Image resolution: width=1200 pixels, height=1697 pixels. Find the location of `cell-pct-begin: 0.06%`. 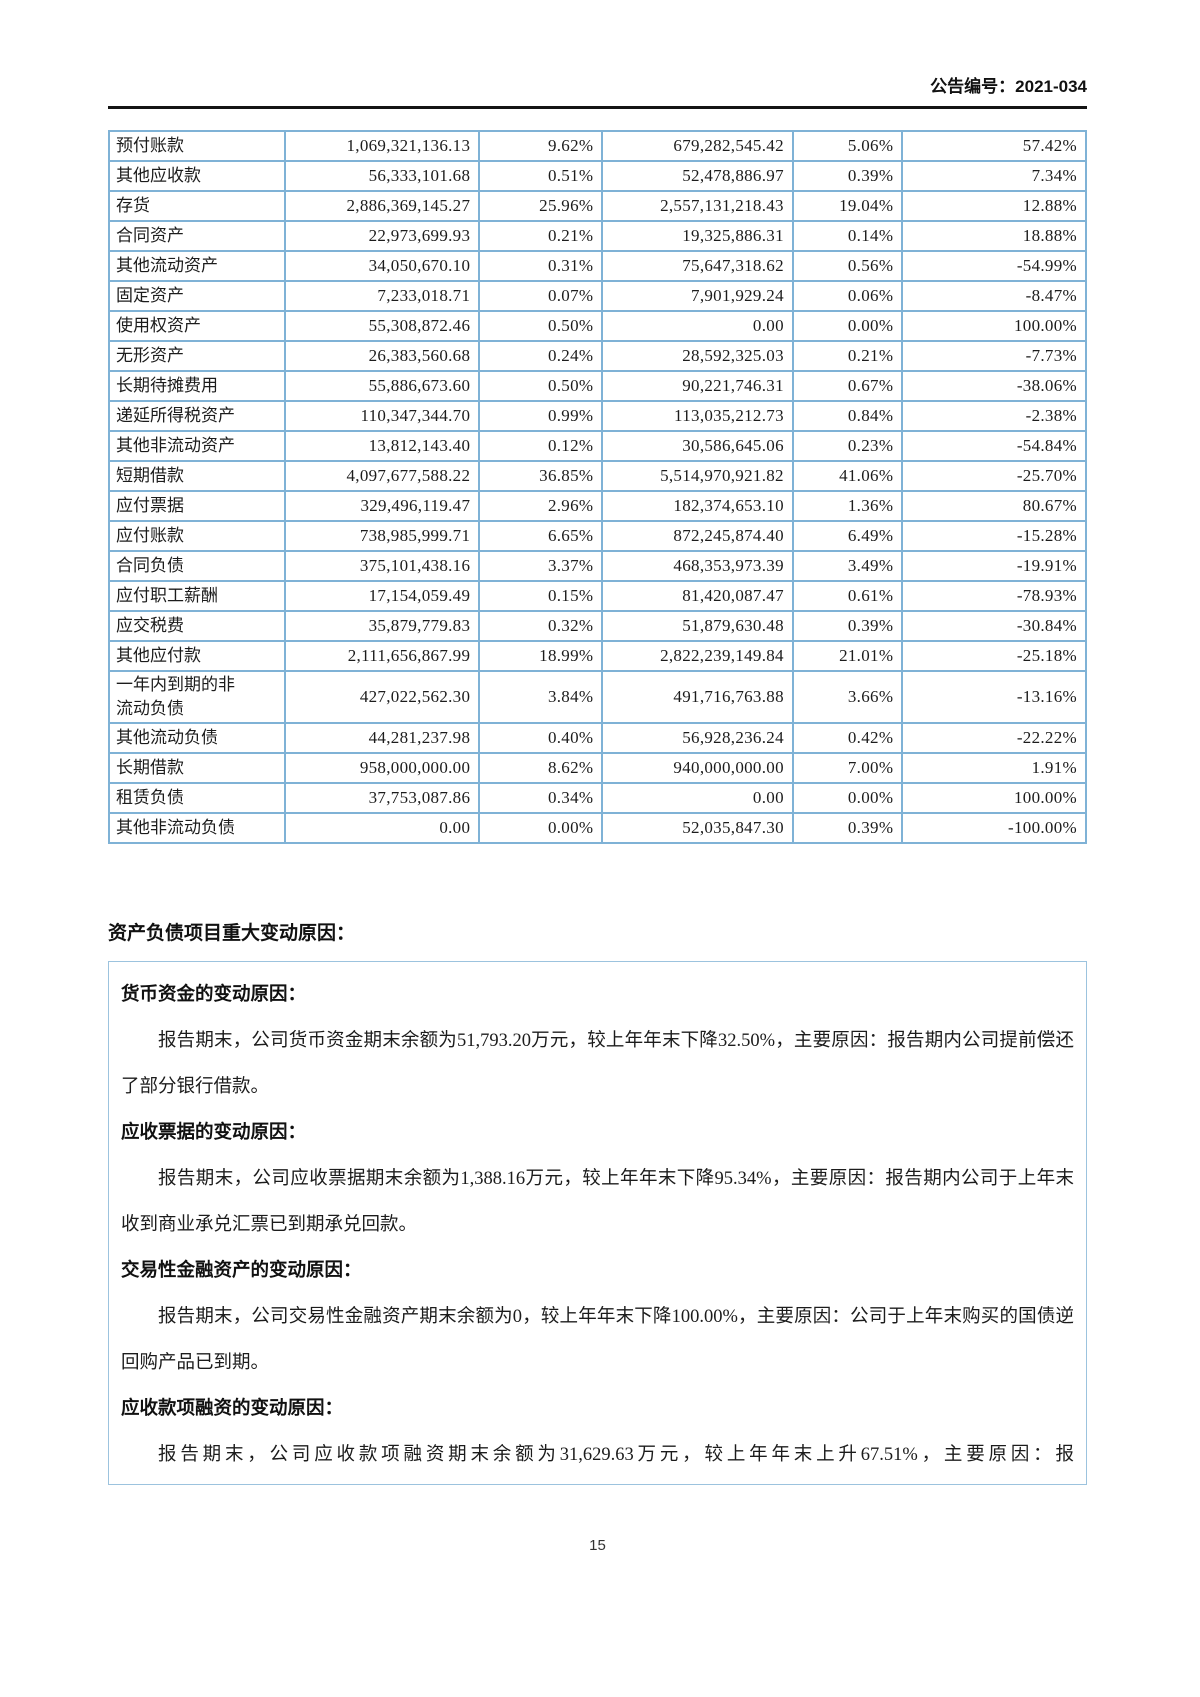

cell-pct-begin: 0.06% is located at coordinates (847, 296).